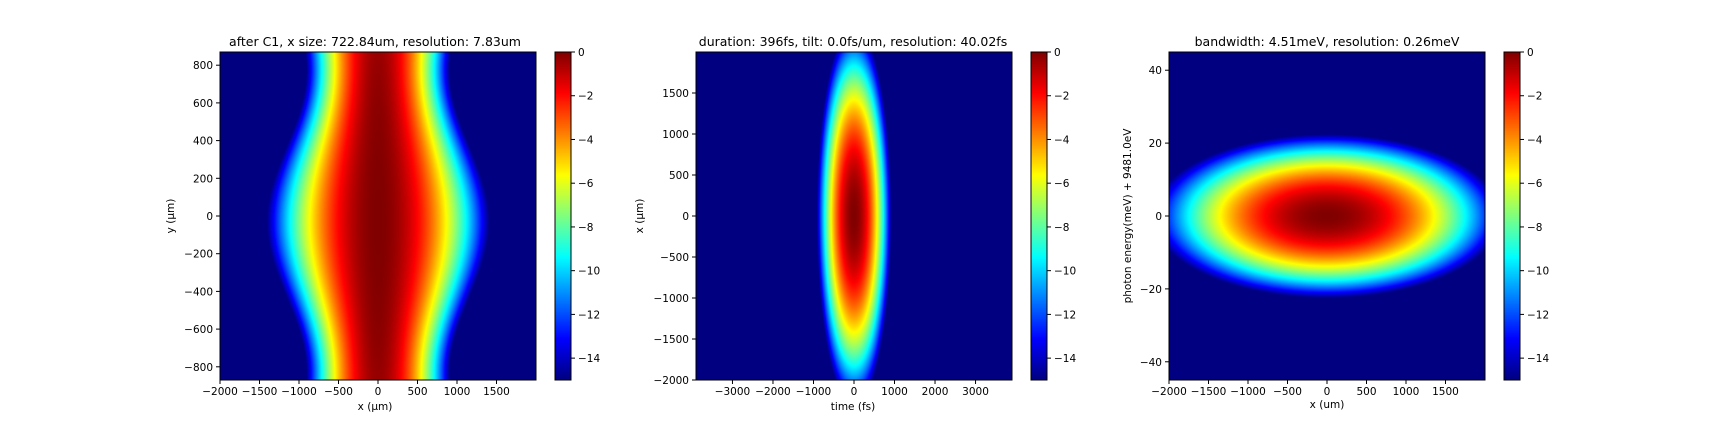 The height and width of the screenshot is (432, 1728). I want to click on y-tick-label: −800, so click(198, 368).